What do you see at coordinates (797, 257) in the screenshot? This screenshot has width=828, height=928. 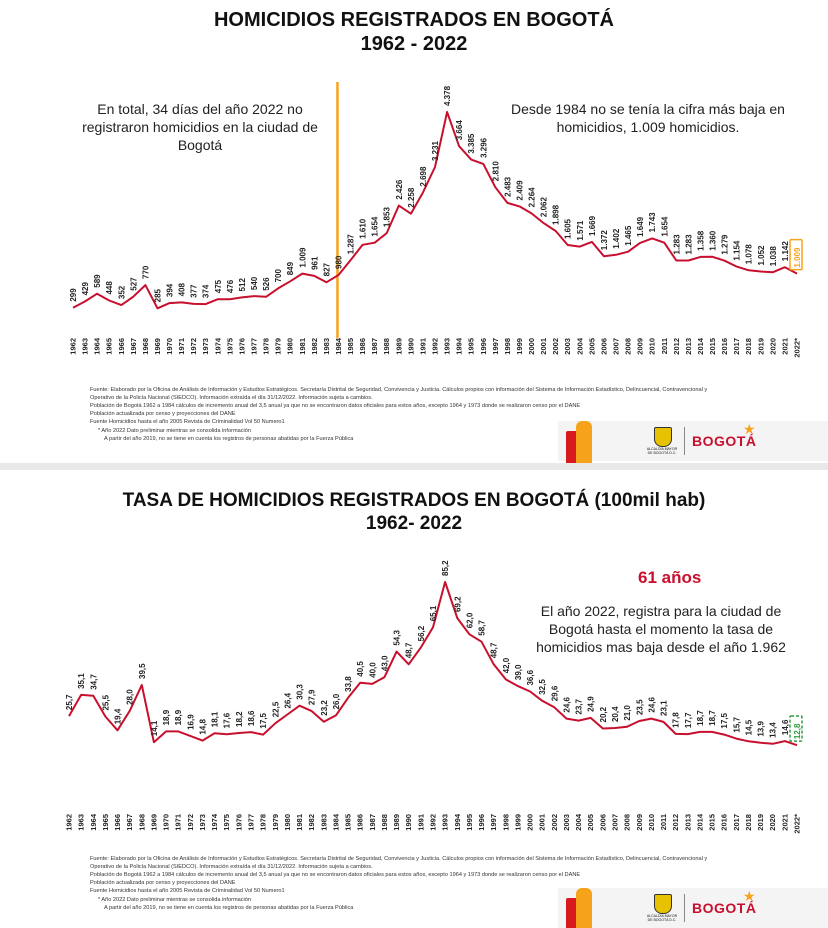 I see `data-label: 1.009` at bounding box center [797, 257].